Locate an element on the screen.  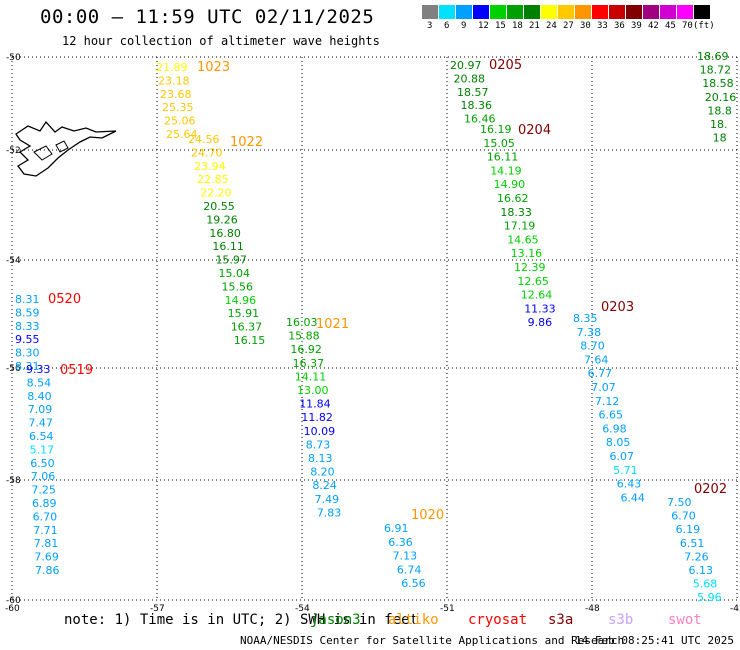
wave-height-value: 6.70 is located at coordinates (45, 516).